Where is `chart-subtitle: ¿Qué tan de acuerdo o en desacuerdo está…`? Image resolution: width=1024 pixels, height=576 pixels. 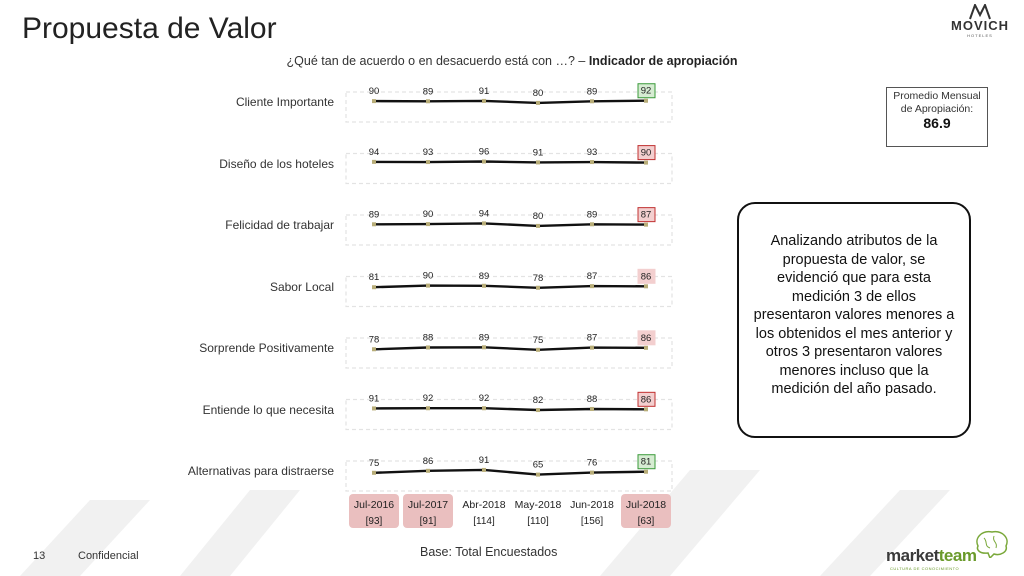
chart-subtitle: ¿Qué tan de acuerdo o en desacuerdo está… is located at coordinates (512, 61).